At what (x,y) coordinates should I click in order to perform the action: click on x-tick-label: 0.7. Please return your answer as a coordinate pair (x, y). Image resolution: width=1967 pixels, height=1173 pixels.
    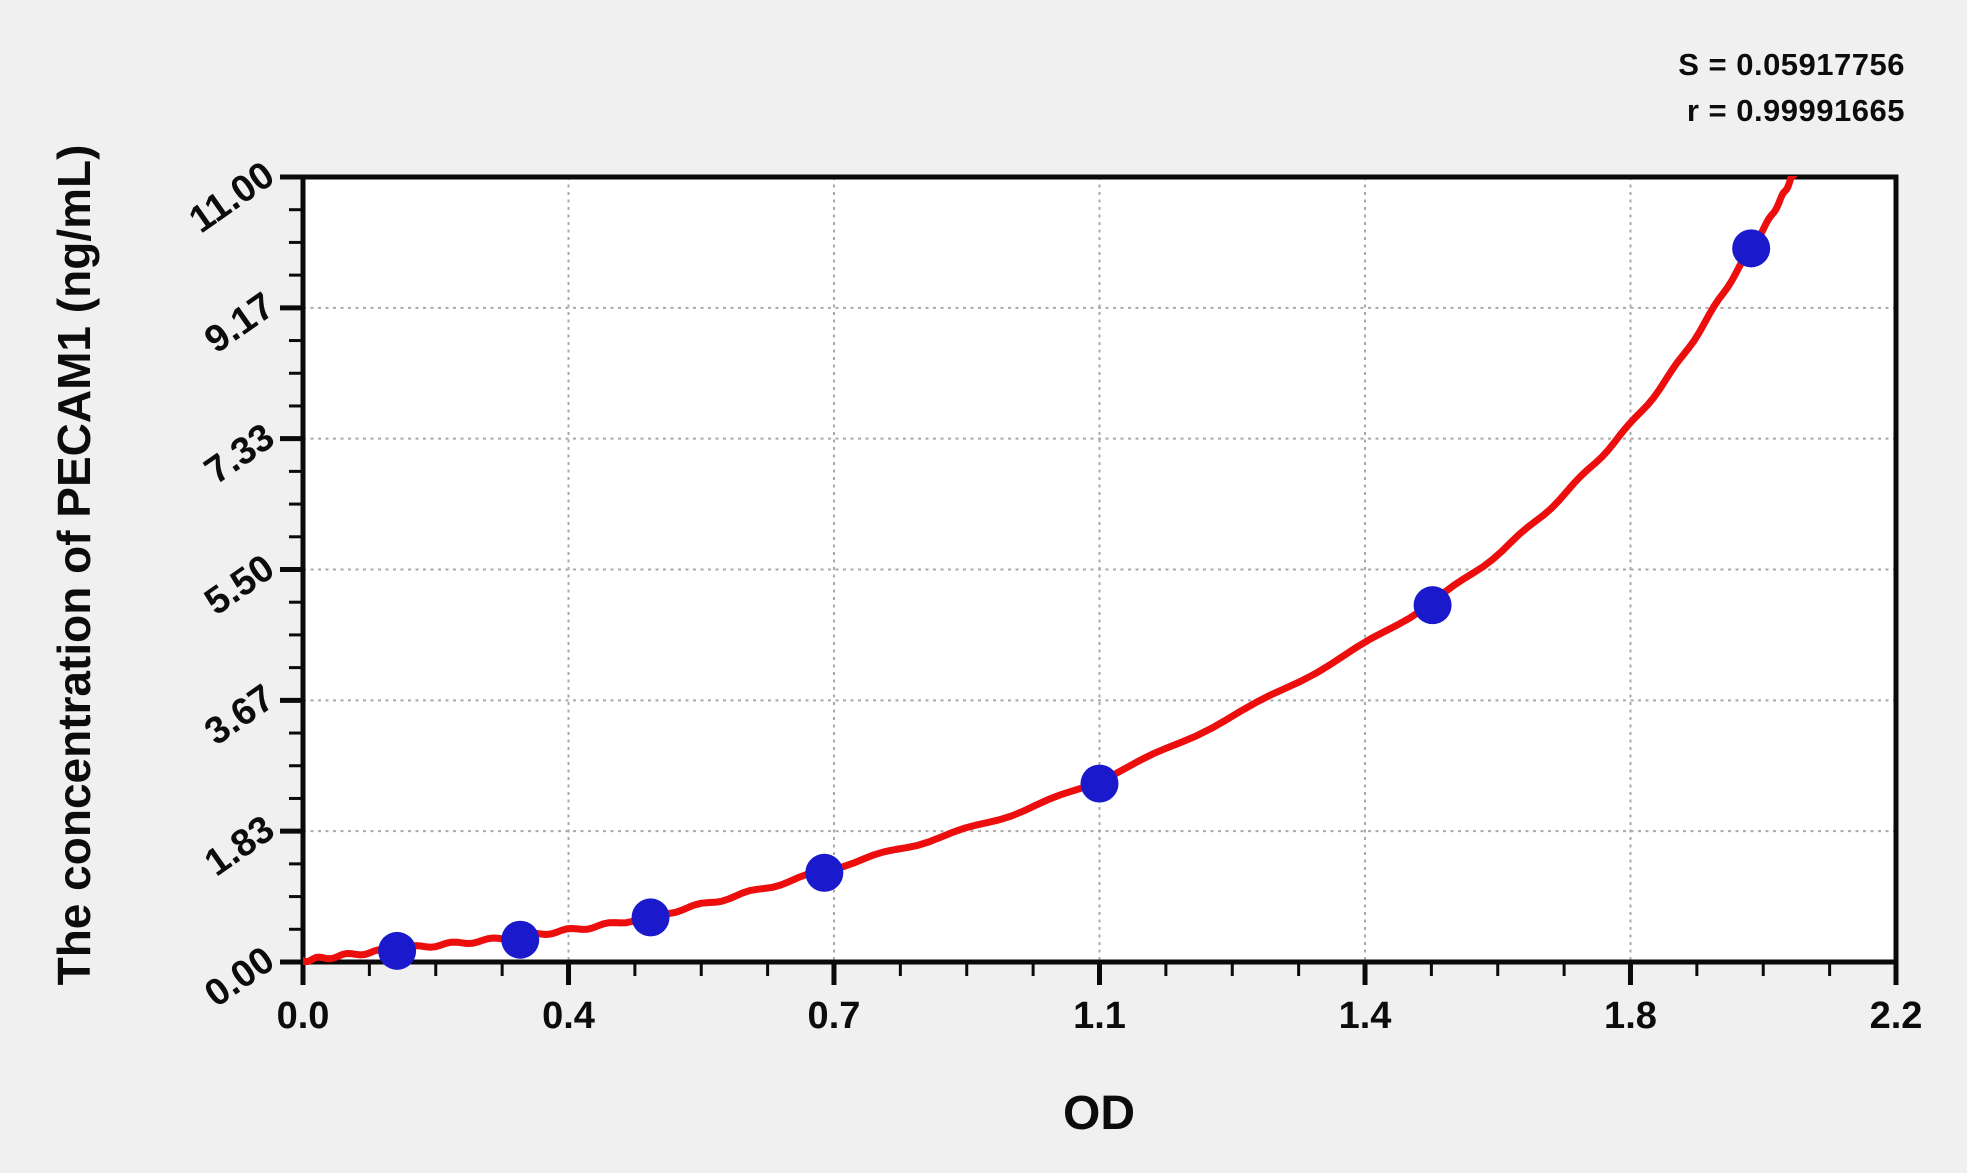
    Looking at the image, I should click on (834, 1016).